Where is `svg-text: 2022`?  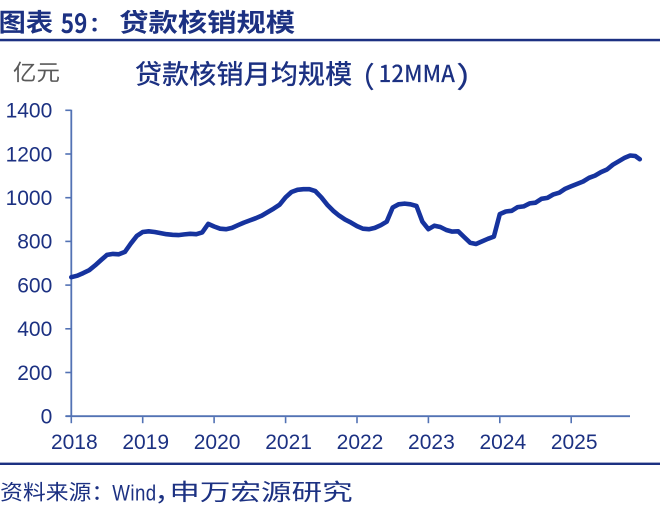
svg-text: 2022 is located at coordinates (360, 442).